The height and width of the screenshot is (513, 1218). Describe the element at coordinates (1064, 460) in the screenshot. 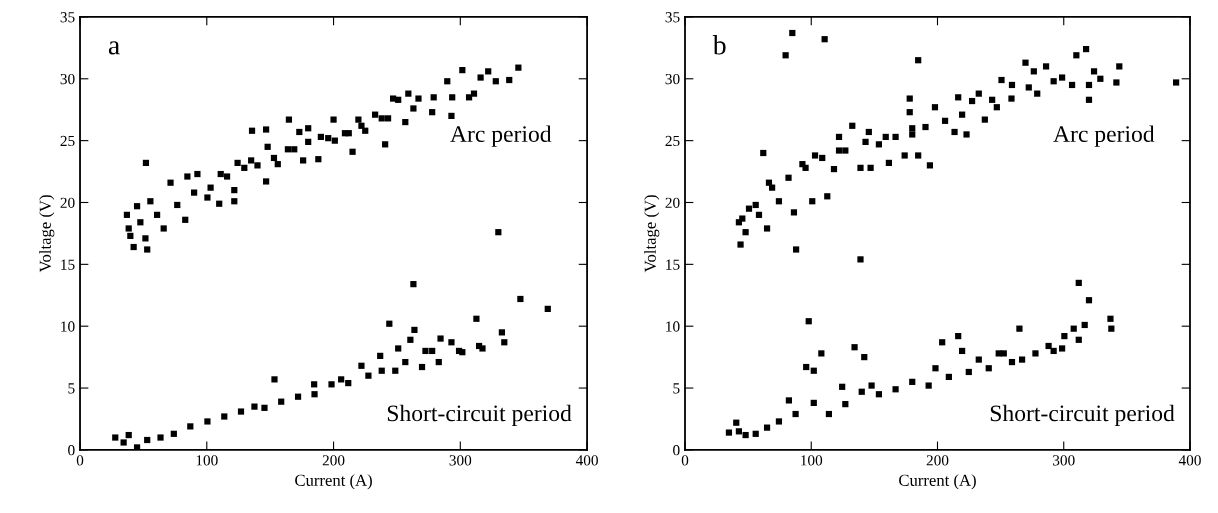

I see `x-tick-label: 300` at that location.